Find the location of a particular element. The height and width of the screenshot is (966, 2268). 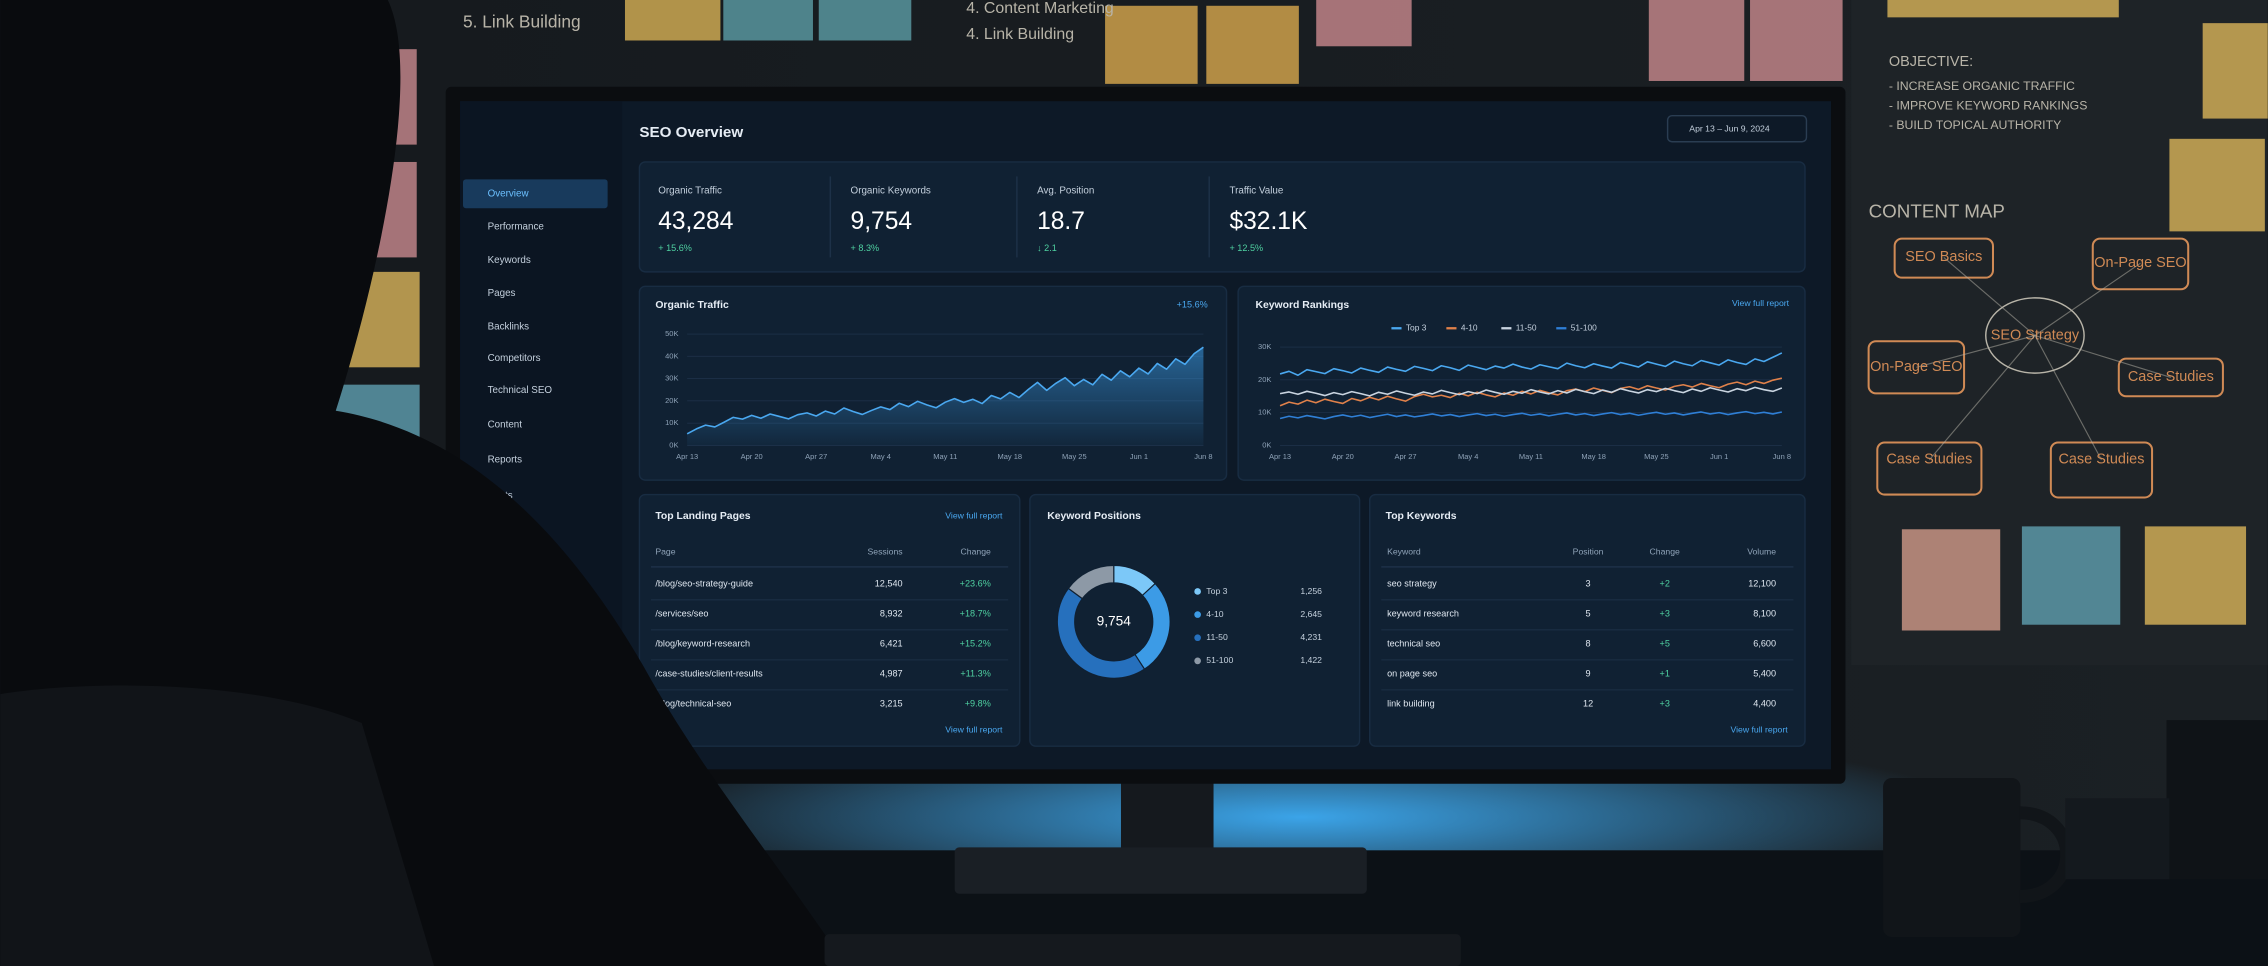

table-header: Change is located at coordinates (1665, 552).